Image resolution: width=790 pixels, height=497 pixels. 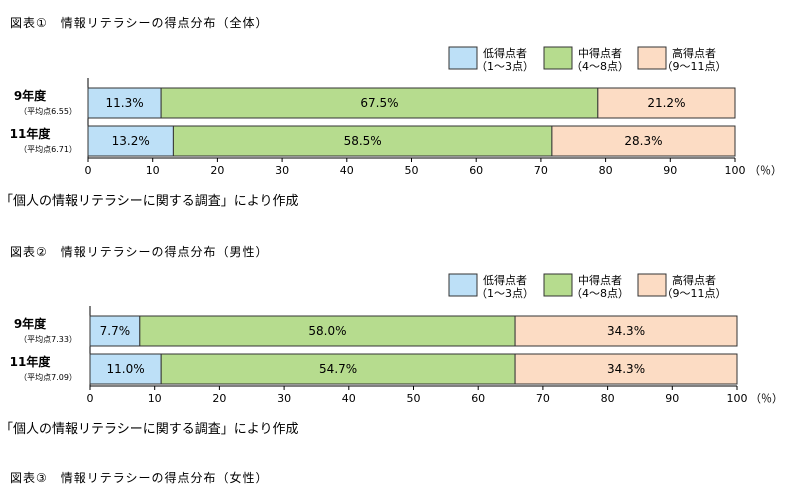 I want to click on bar-data-label: 54.7%, so click(x=338, y=369).